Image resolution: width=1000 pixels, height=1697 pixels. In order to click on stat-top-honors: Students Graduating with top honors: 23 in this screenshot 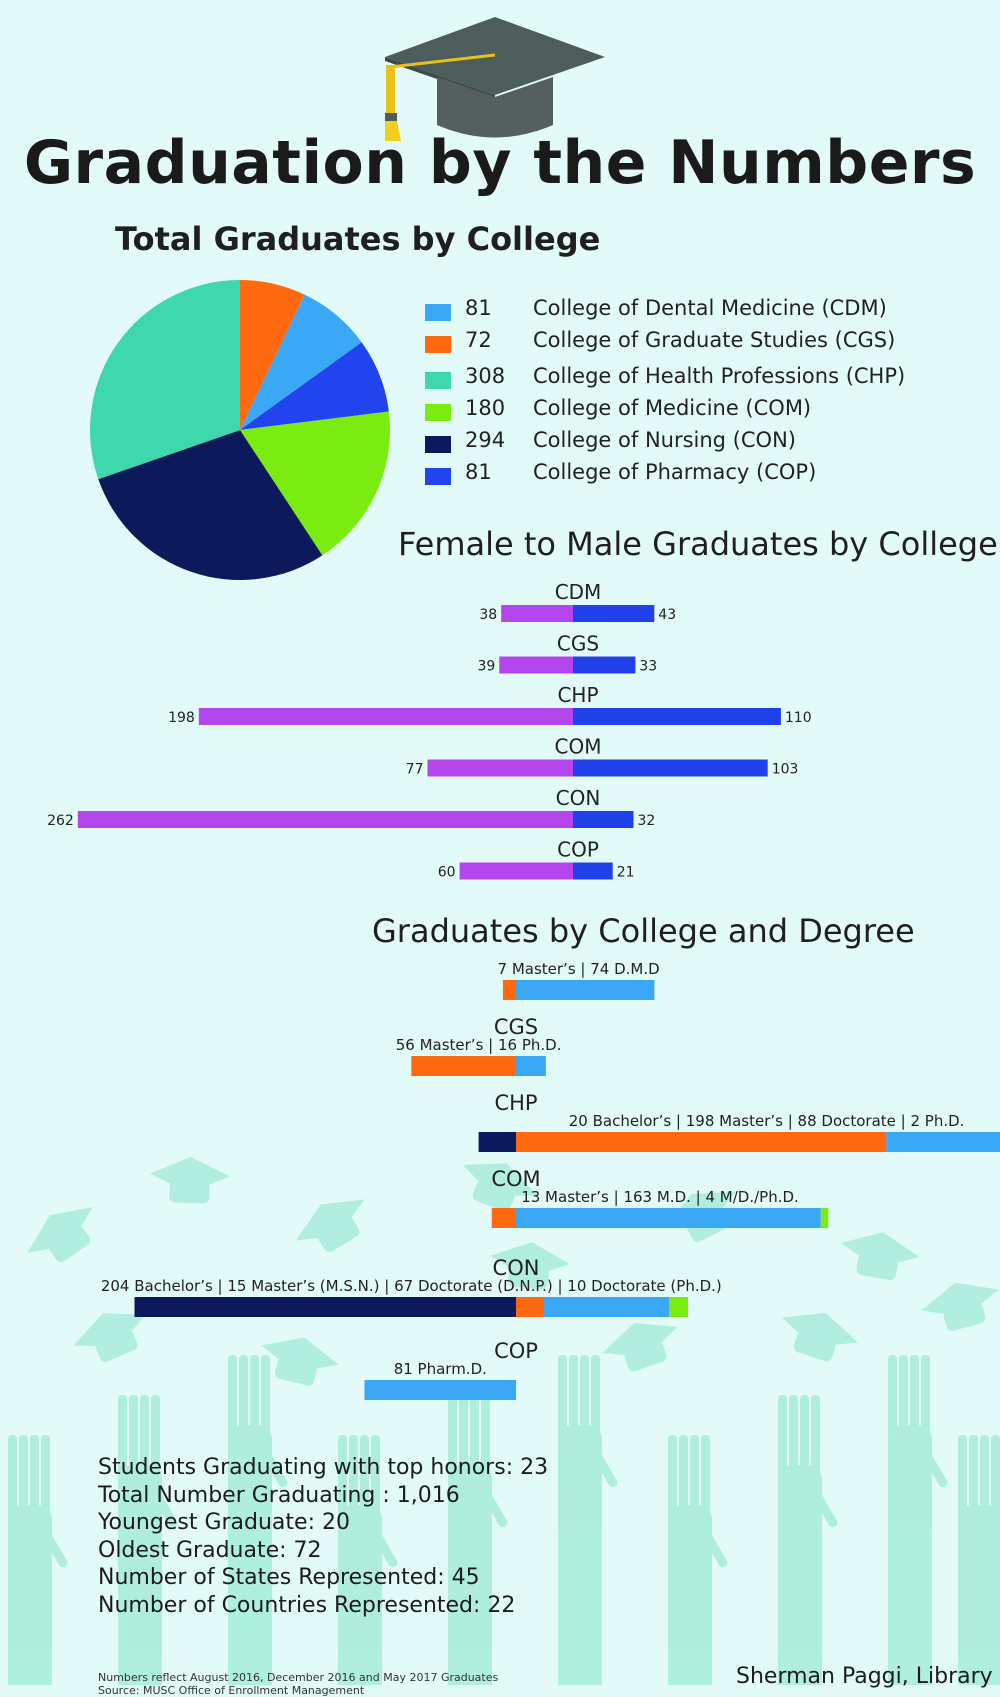, I will do `click(323, 1467)`.